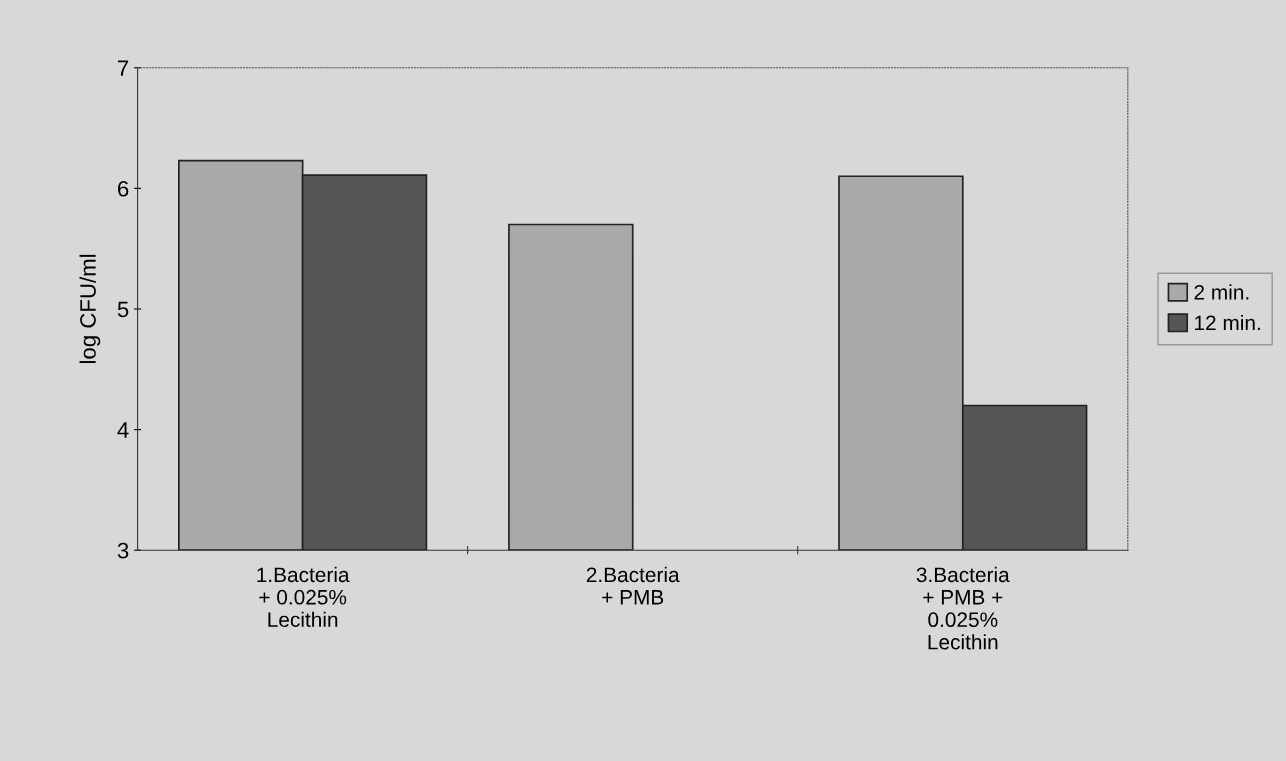 The width and height of the screenshot is (1286, 761). I want to click on y-tick-label: 5, so click(123, 309).